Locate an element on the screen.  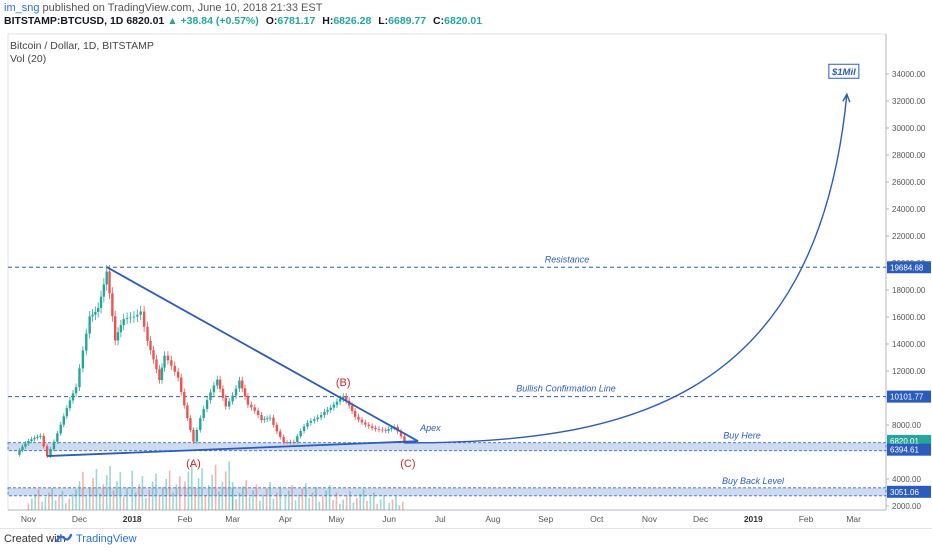
high-label: H: is located at coordinates (328, 21).